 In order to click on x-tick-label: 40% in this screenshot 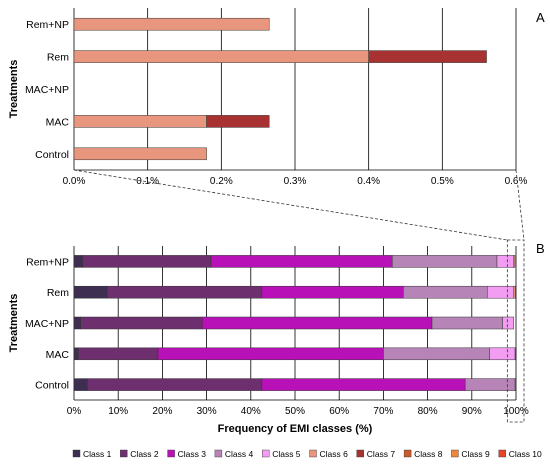, I will do `click(251, 411)`.